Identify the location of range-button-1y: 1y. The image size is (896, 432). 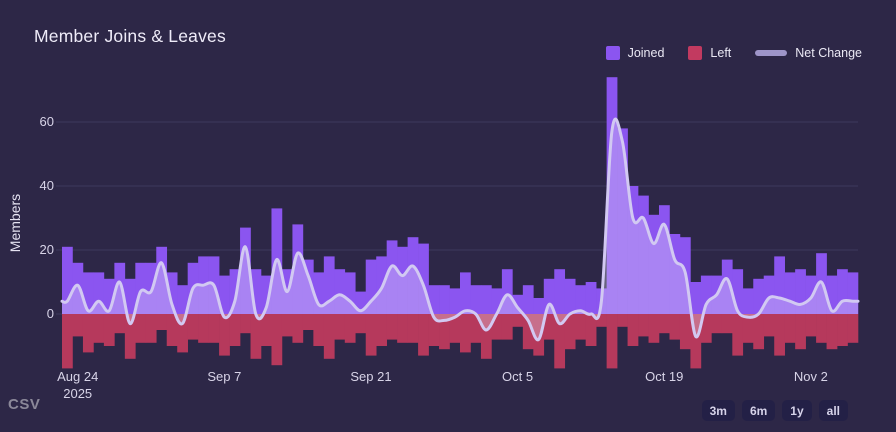
(797, 410).